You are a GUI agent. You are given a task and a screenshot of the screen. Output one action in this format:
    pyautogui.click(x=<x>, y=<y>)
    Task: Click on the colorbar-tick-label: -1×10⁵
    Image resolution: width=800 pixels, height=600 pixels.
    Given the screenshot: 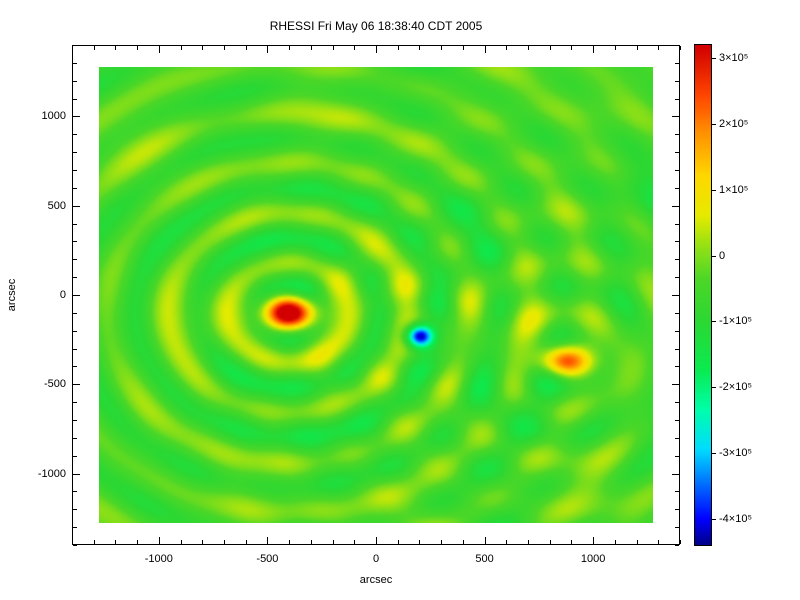 What is the action you would take?
    pyautogui.click(x=735, y=321)
    